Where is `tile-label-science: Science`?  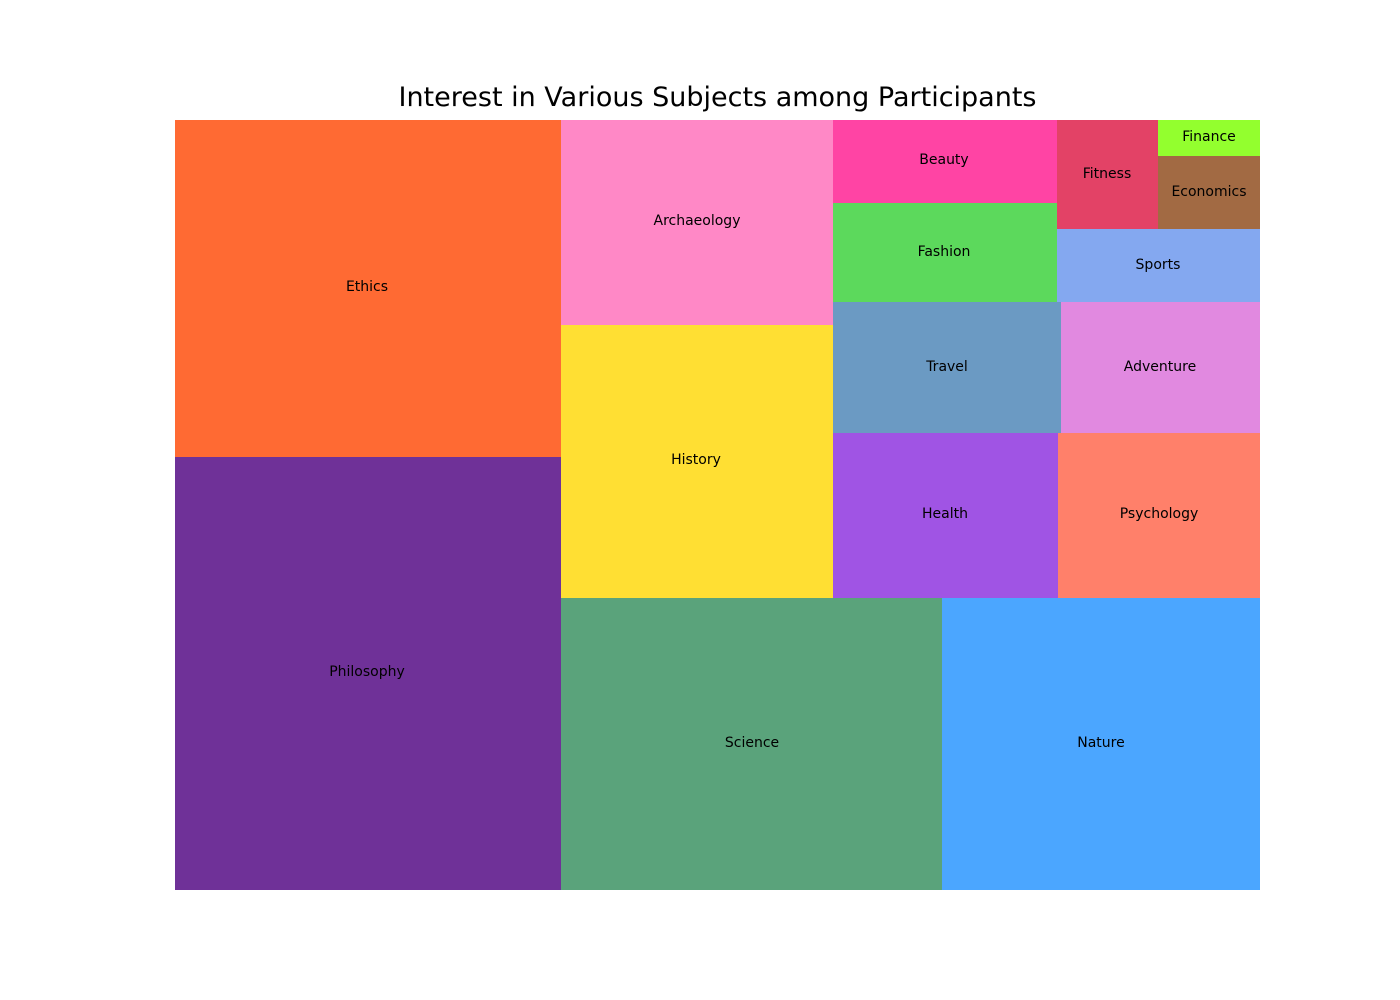 tile-label-science: Science is located at coordinates (752, 743).